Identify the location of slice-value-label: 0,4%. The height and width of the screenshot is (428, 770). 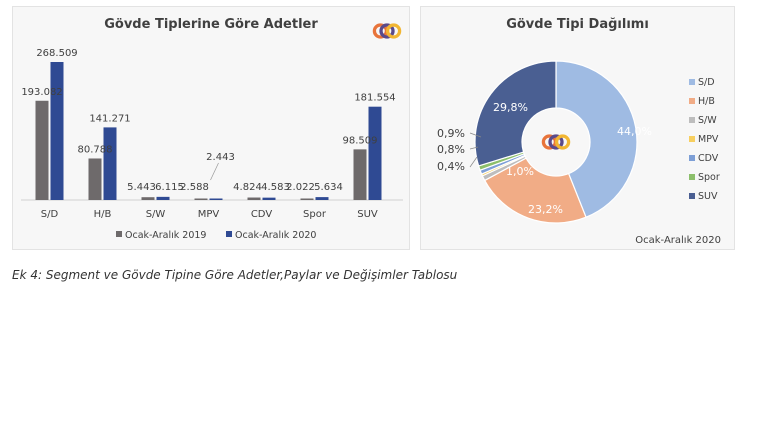
(451, 166).